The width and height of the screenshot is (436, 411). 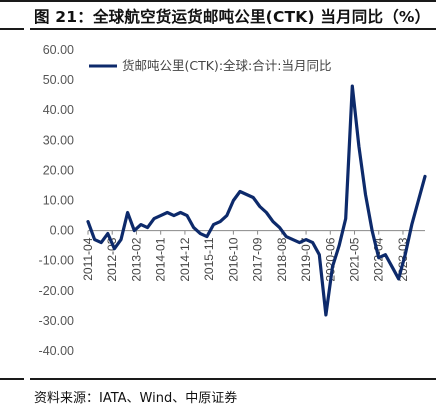 I want to click on y-tick-label: -20.00, so click(x=56, y=291).